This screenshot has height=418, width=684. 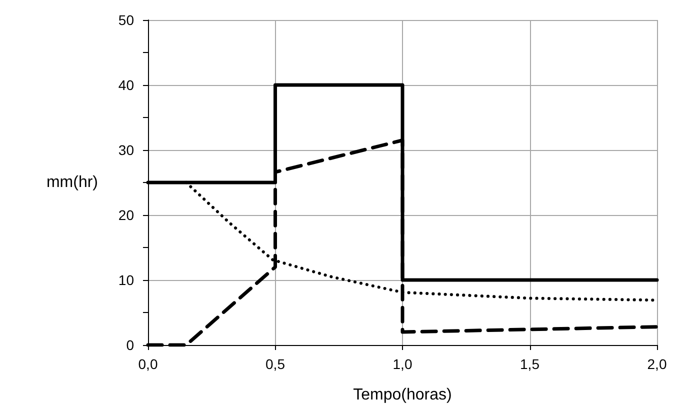 What do you see at coordinates (130, 345) in the screenshot?
I see `y-tick-label: 0` at bounding box center [130, 345].